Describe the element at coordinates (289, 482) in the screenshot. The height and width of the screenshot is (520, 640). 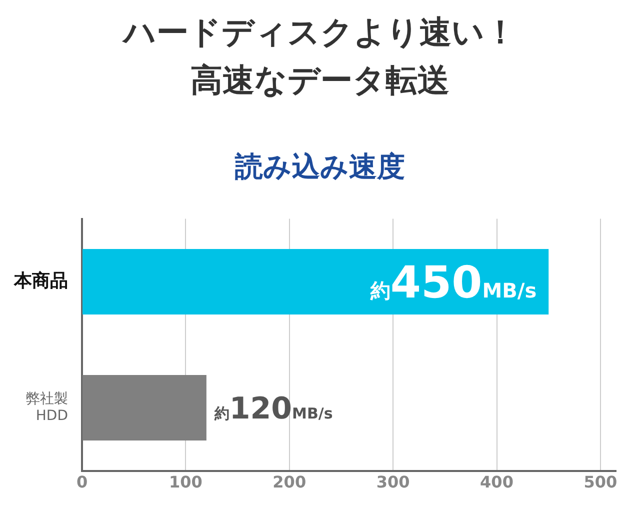
I see `x-tick-label: 200` at that location.